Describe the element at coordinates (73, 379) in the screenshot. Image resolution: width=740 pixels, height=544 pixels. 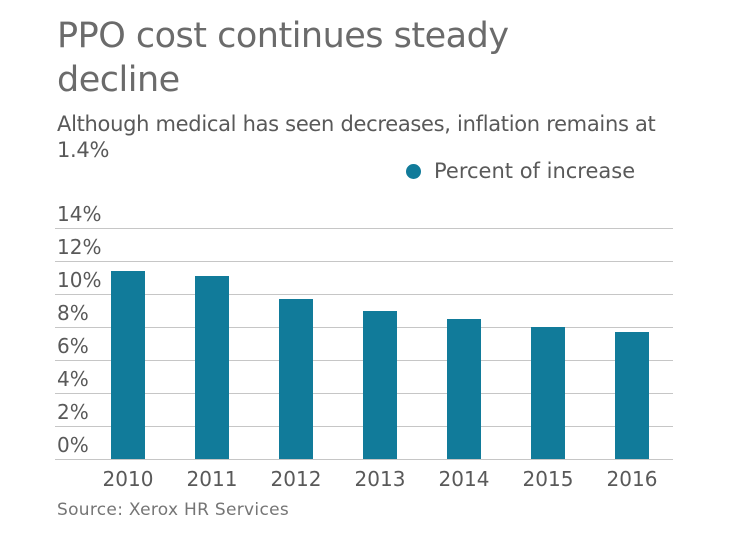
I see `y-tick-label-4%: 4%` at that location.